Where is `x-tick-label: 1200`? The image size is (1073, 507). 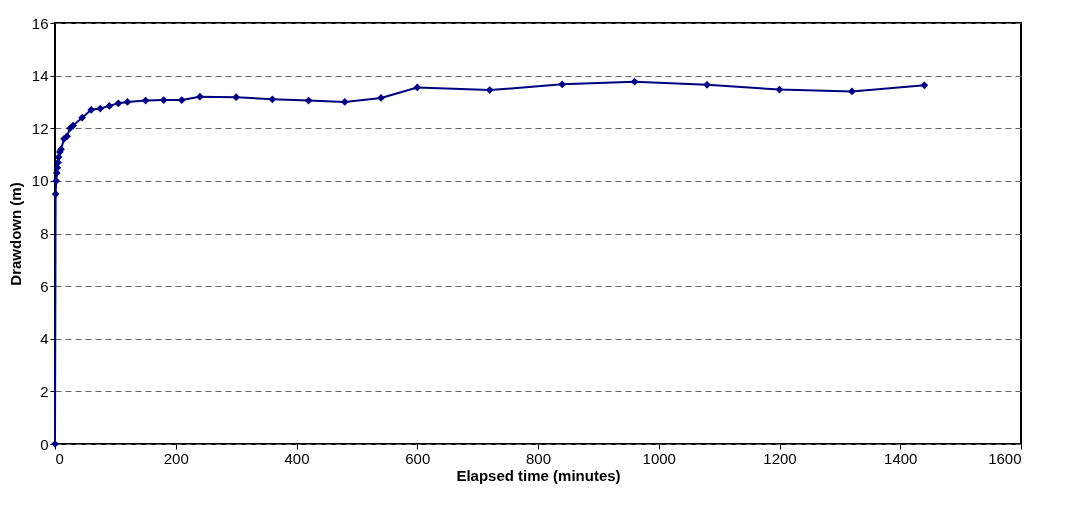
x-tick-label: 1200 is located at coordinates (780, 458).